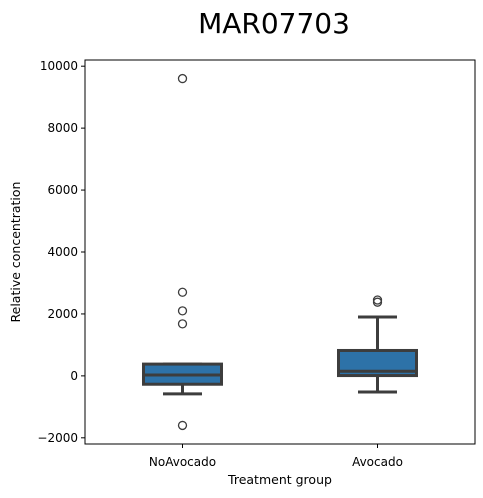 This screenshot has width=483, height=498. What do you see at coordinates (59, 66) in the screenshot?
I see `y-tick-label: 10000` at bounding box center [59, 66].